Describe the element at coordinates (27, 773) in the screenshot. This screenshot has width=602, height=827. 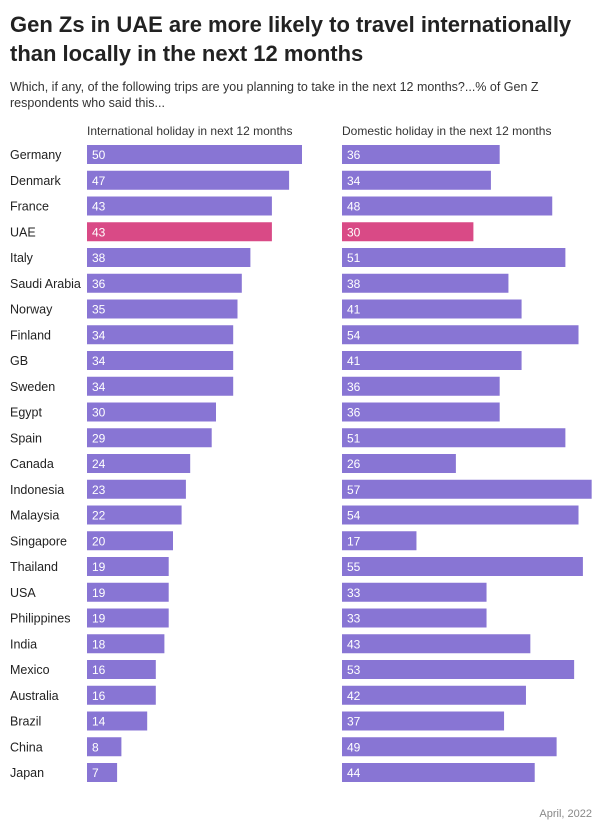
I see `category-label-japan: Japan` at that location.